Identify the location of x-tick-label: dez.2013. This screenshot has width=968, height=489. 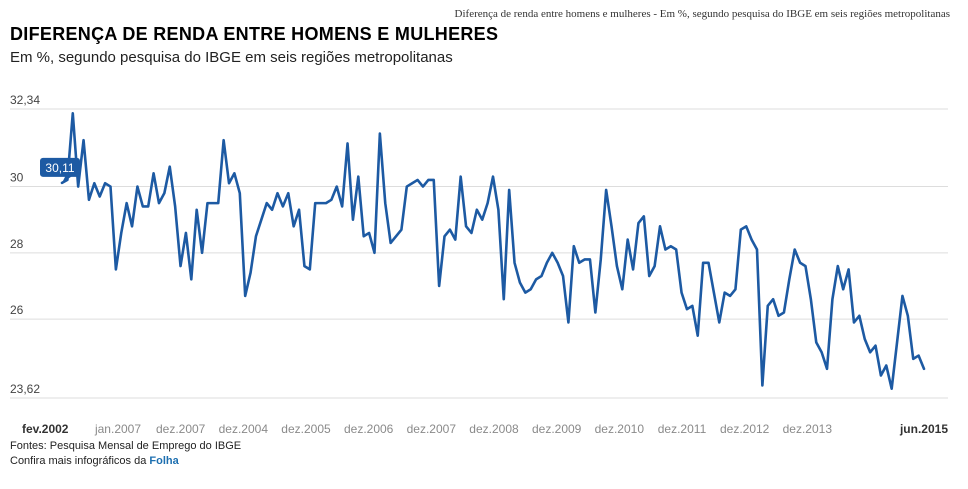
(808, 429).